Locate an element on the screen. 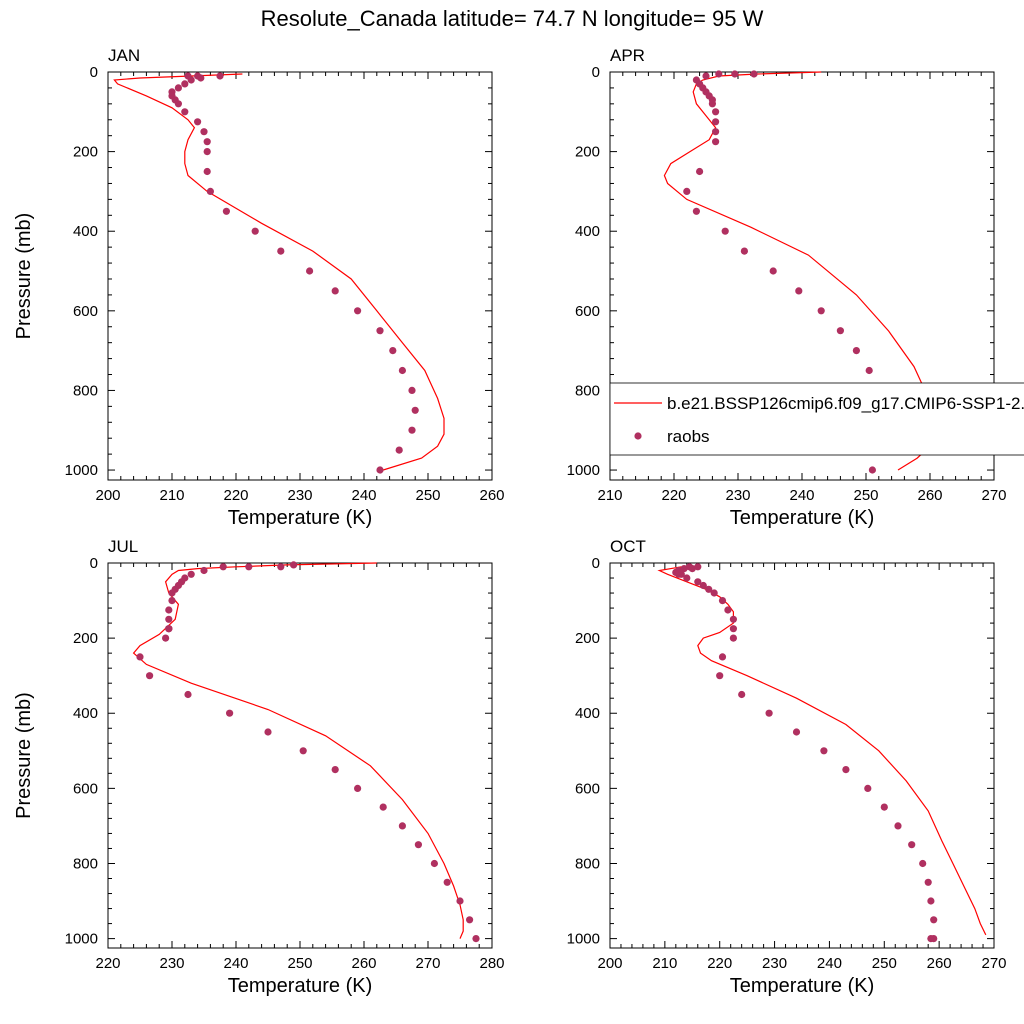  y-tick-label: 800 is located at coordinates (587, 390).